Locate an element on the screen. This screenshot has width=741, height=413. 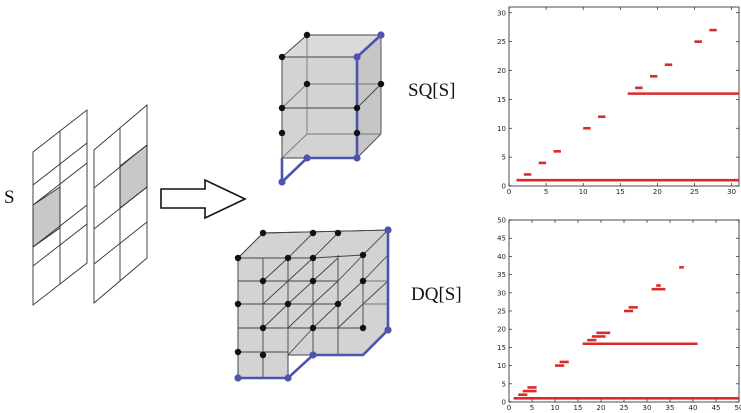
lattice-left is located at coordinates (60, 207).